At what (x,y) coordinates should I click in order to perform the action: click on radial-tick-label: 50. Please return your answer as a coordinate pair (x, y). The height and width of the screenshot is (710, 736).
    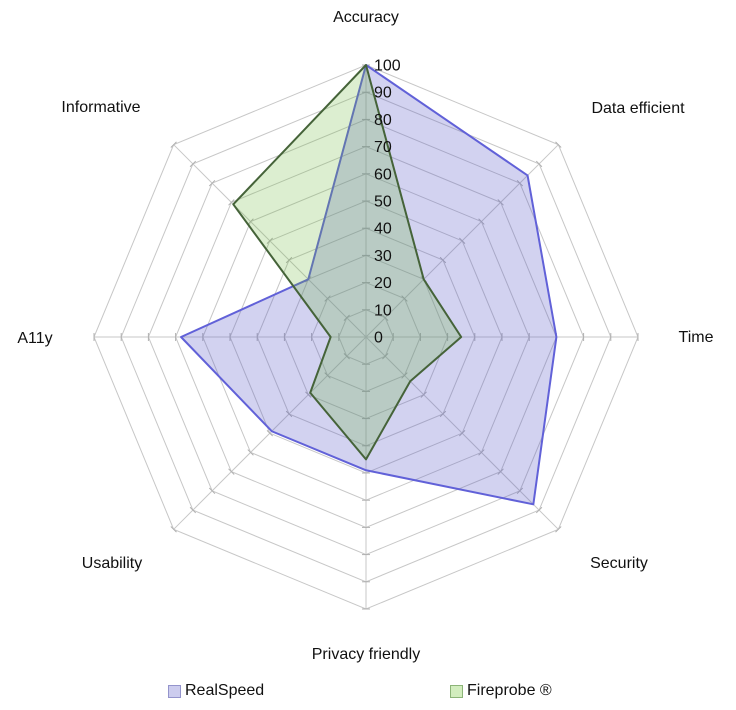
    Looking at the image, I should click on (383, 202).